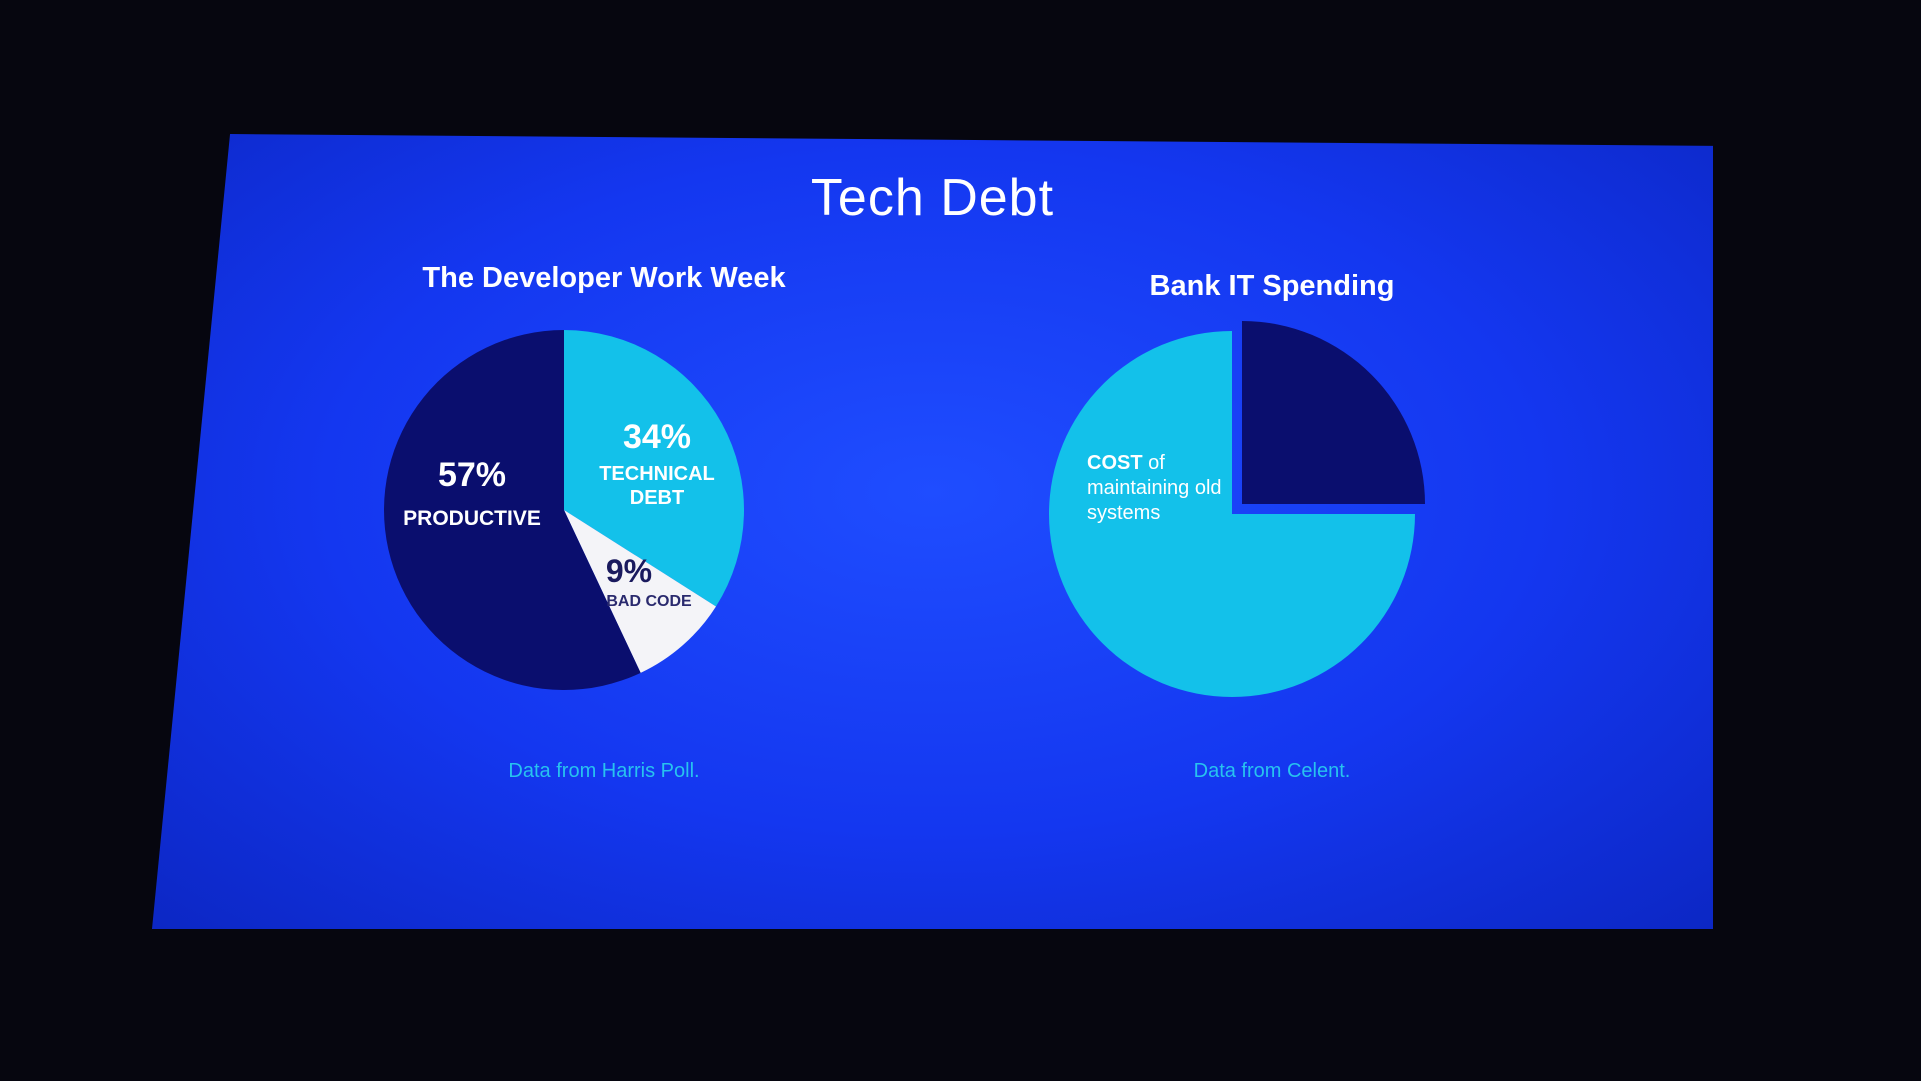 The height and width of the screenshot is (1081, 1921). Describe the element at coordinates (1154, 488) in the screenshot. I see `slice-label-cost-line-2: maintaining old` at that location.